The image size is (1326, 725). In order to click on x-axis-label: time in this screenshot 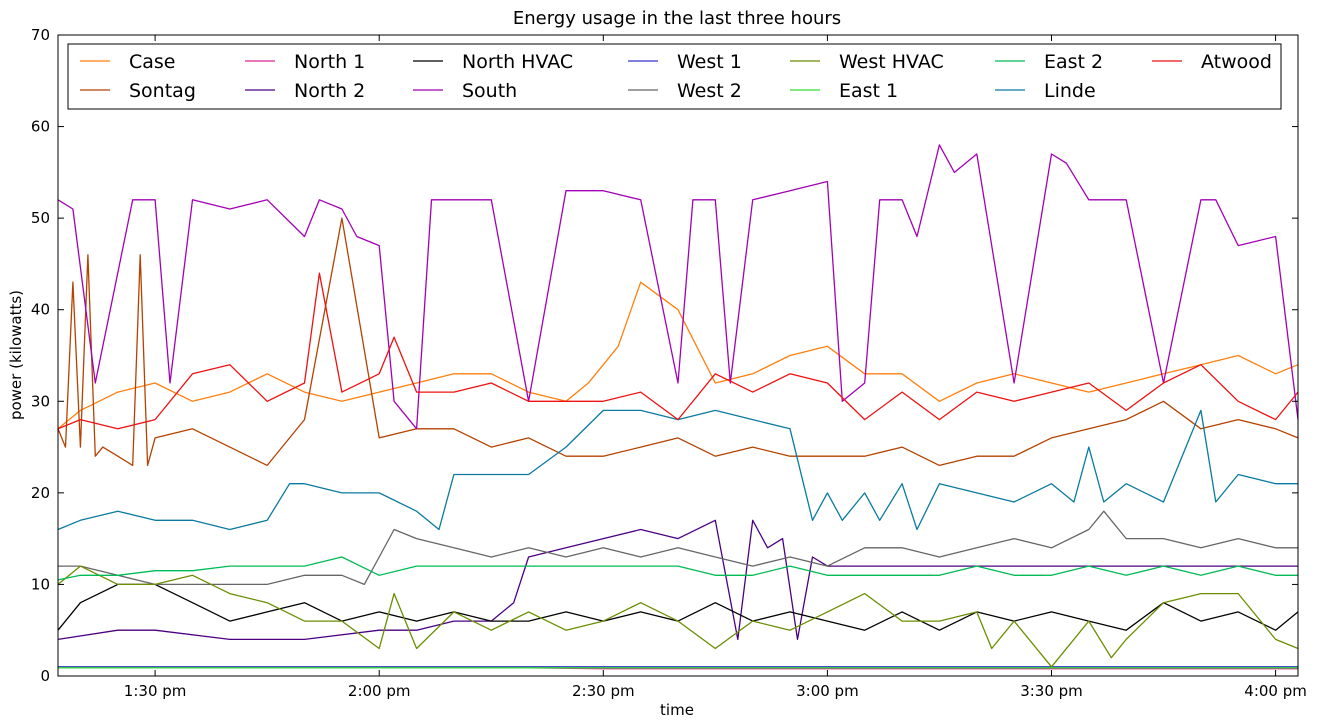, I will do `click(677, 710)`.